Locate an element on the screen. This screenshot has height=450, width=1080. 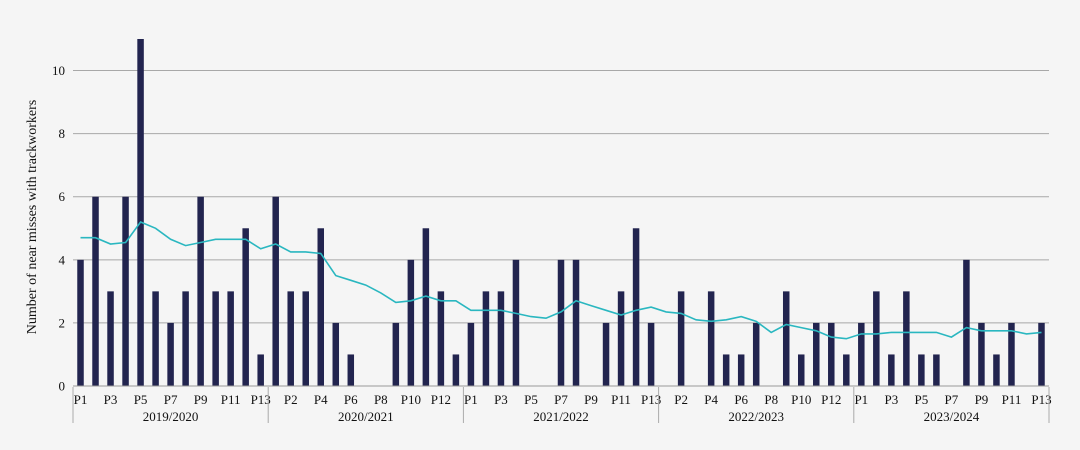
x-tick-label: P10 is located at coordinates (411, 399).